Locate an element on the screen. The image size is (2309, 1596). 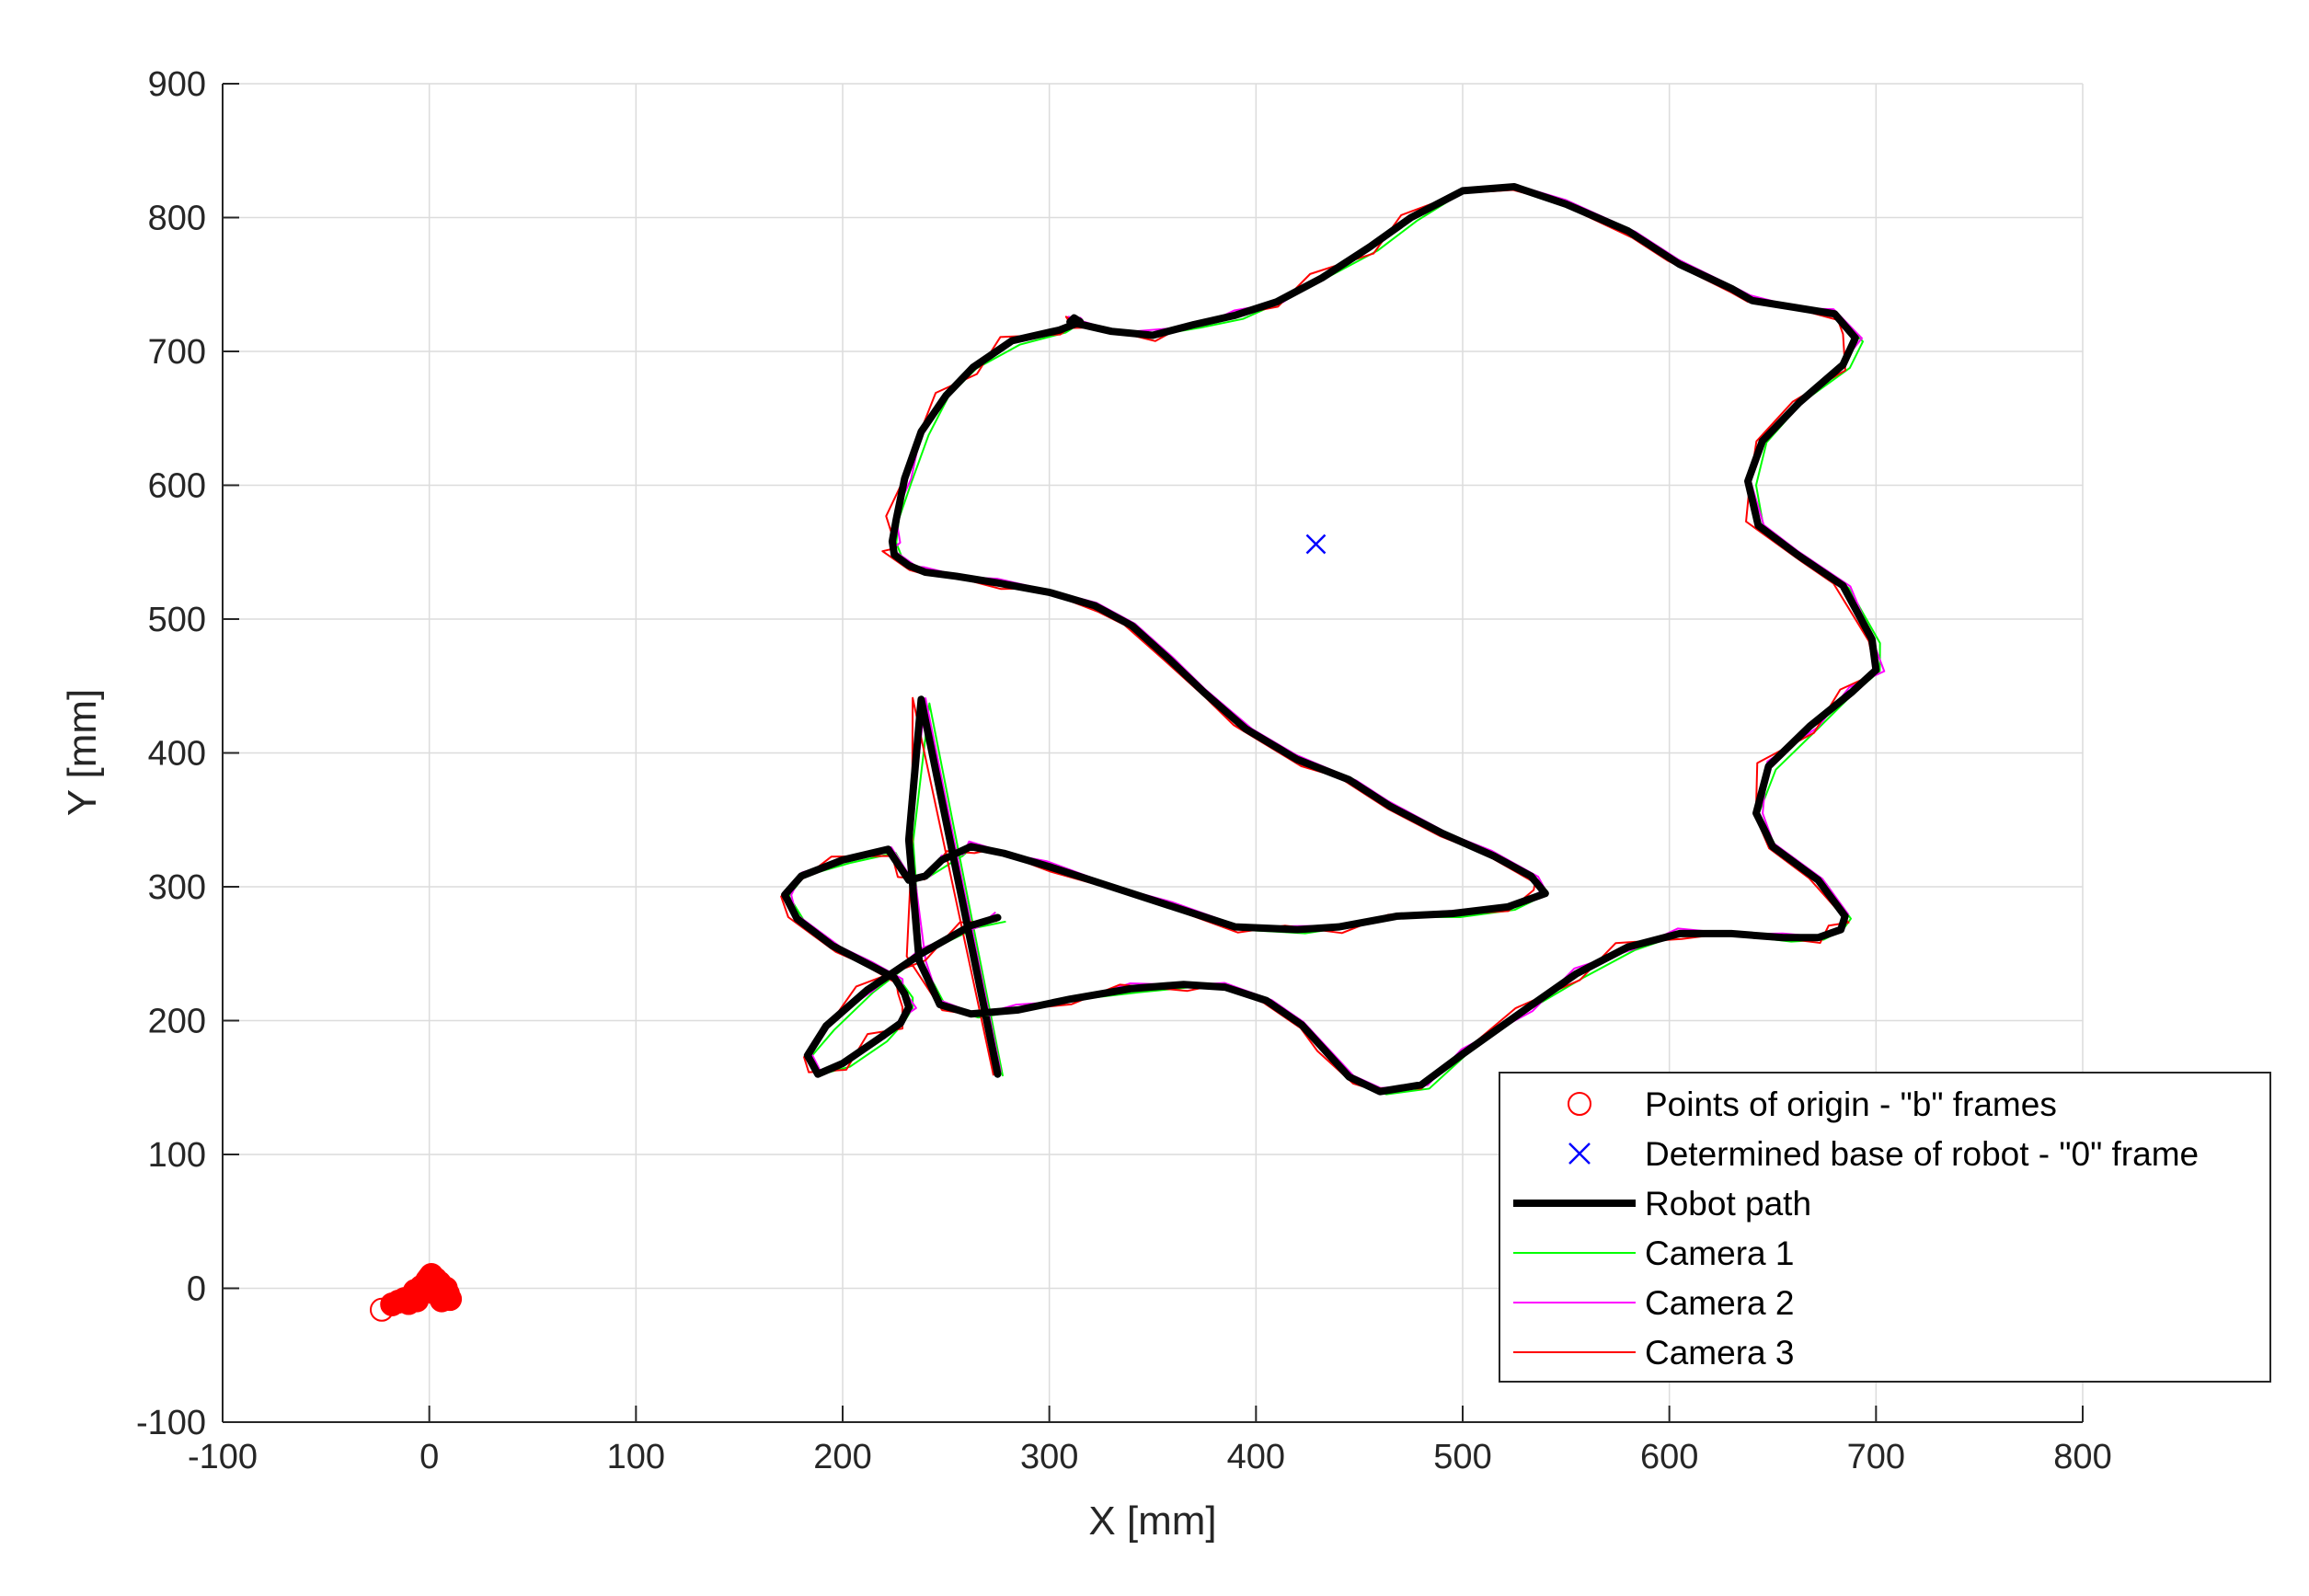
legend-camera1-label: Camera 1 is located at coordinates (1719, 1253).